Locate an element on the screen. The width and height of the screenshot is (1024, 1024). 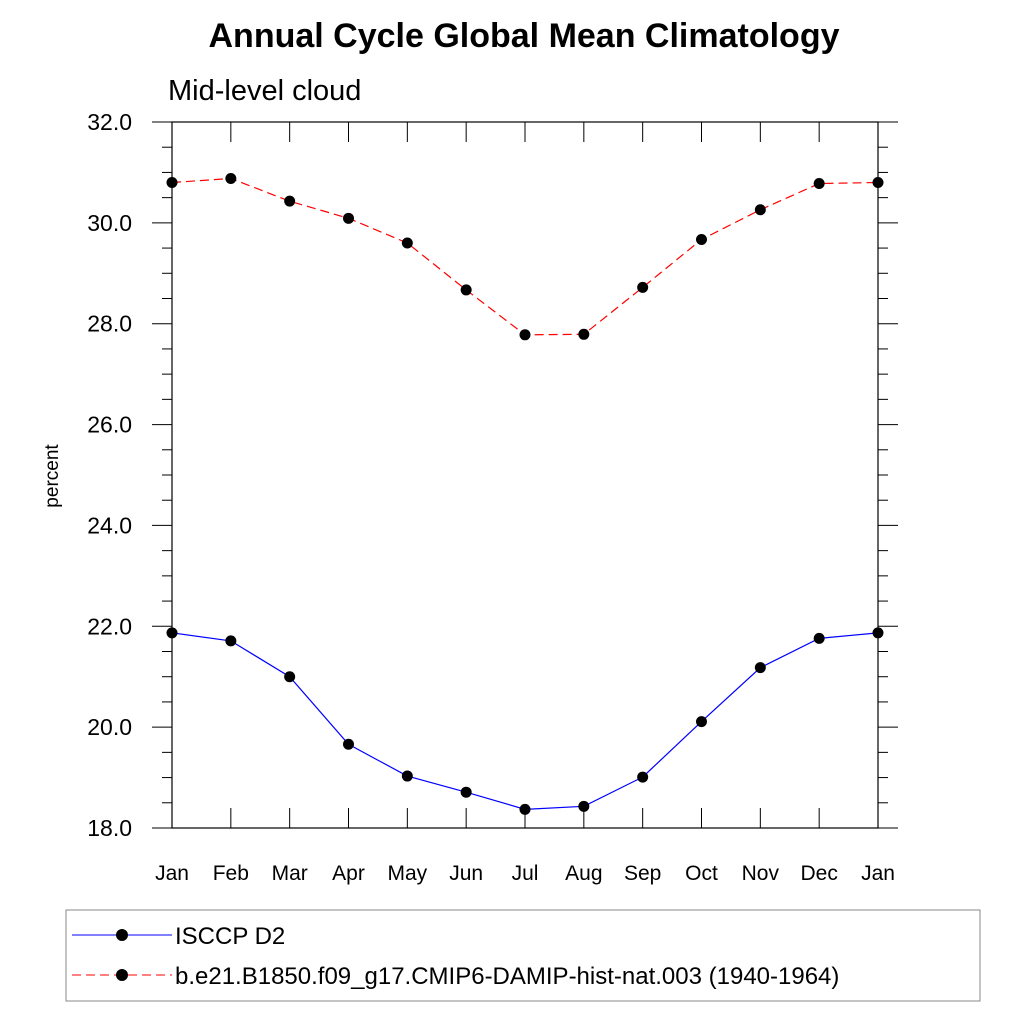
x-tick-label: Jun is located at coordinates (466, 873).